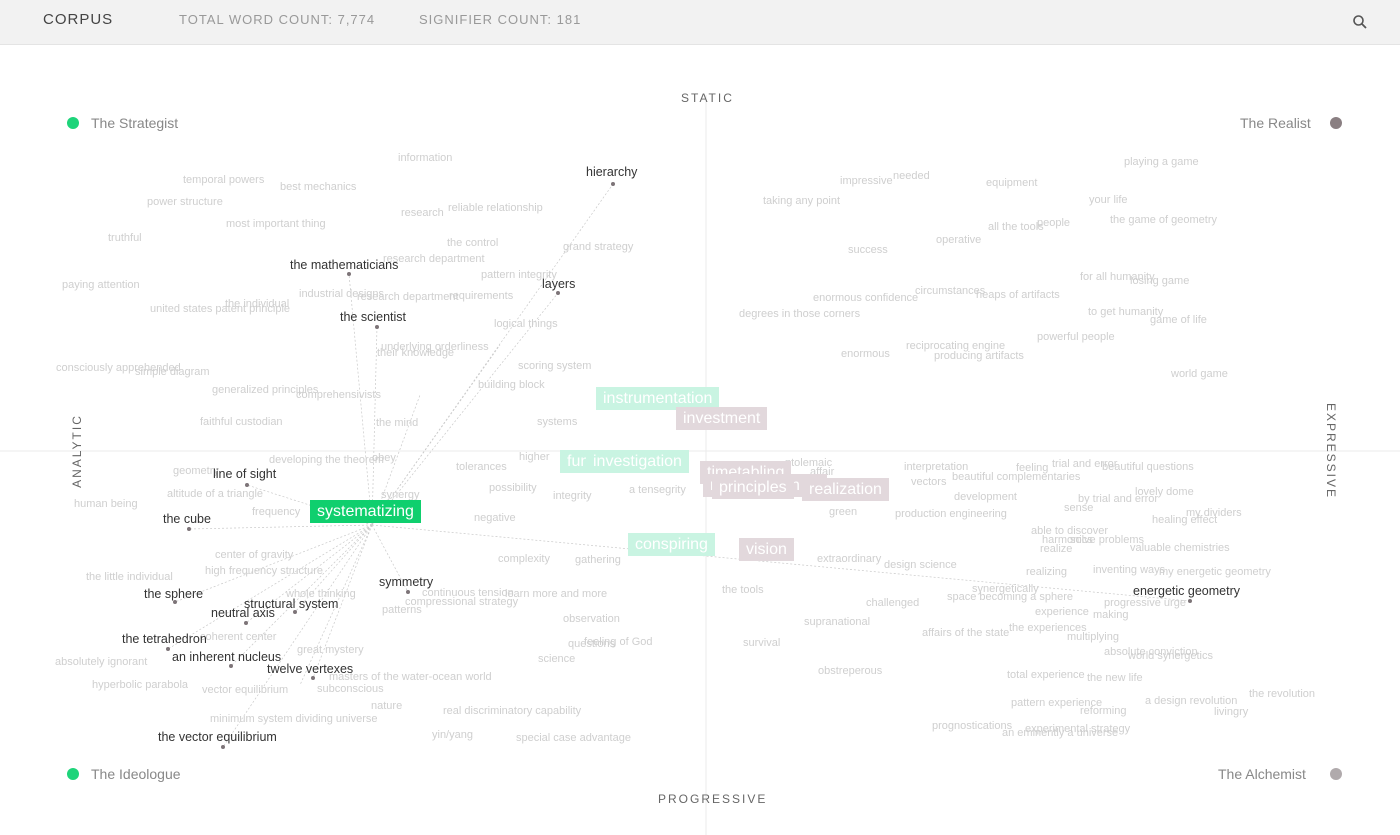 The height and width of the screenshot is (835, 1400). Describe the element at coordinates (1282, 694) in the screenshot. I see `word: the revolution` at that location.